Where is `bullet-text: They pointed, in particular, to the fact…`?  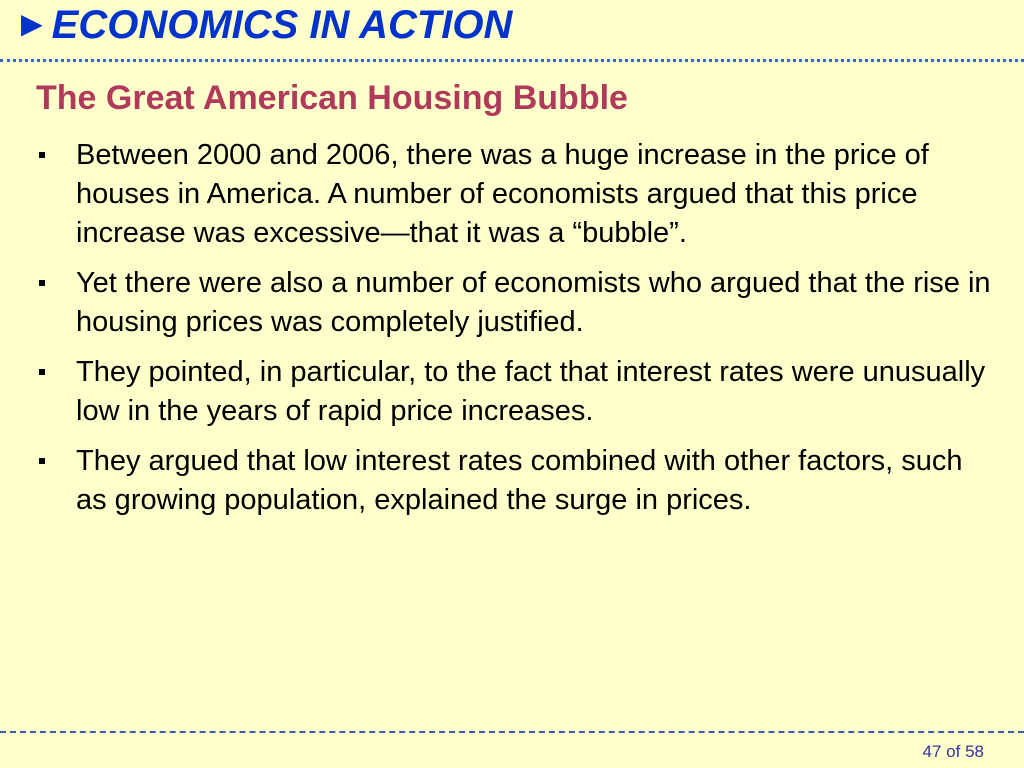
bullet-text: They pointed, in particular, to the fact… is located at coordinates (531, 391).